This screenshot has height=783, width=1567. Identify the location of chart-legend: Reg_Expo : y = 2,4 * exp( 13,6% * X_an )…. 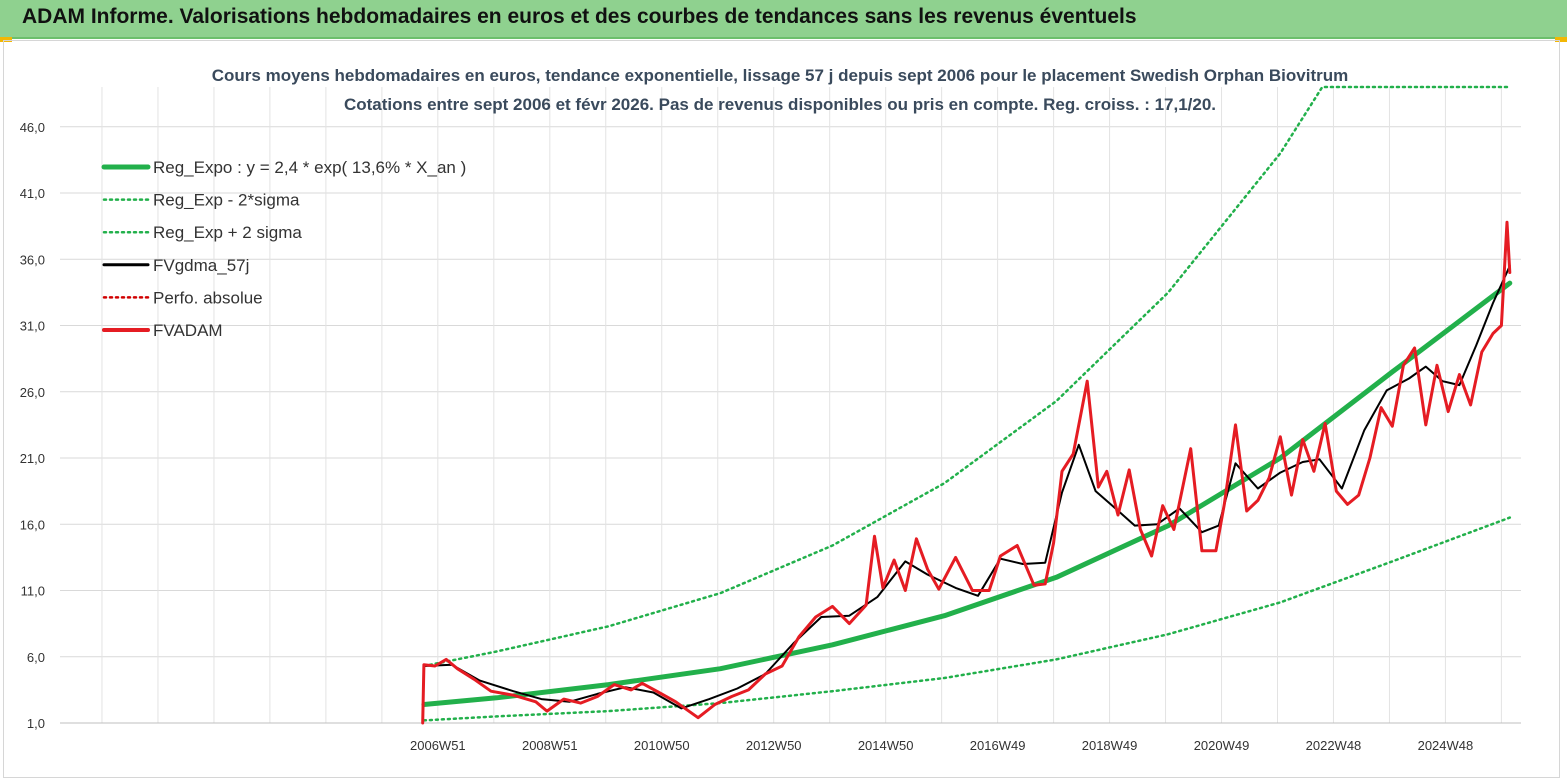
(283, 249).